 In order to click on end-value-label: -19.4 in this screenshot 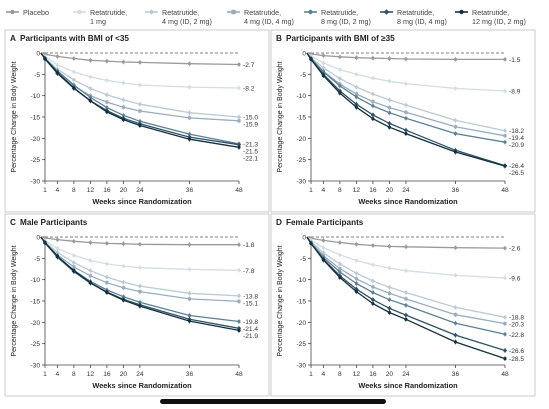, I will do `click(516, 138)`.